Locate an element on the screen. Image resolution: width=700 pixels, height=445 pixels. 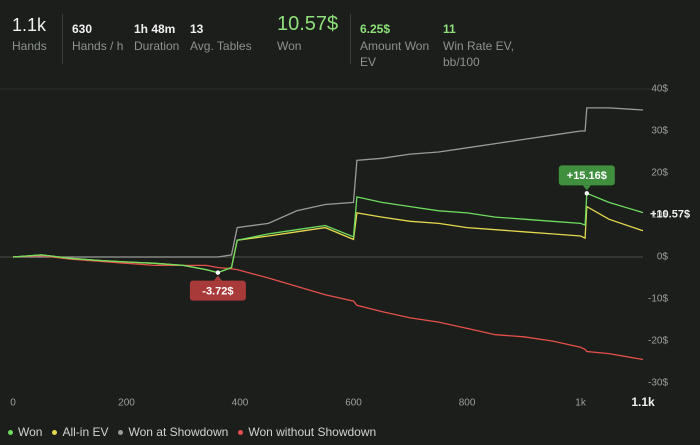
stat-label: Win Rate EV, bb/100 is located at coordinates (478, 54).